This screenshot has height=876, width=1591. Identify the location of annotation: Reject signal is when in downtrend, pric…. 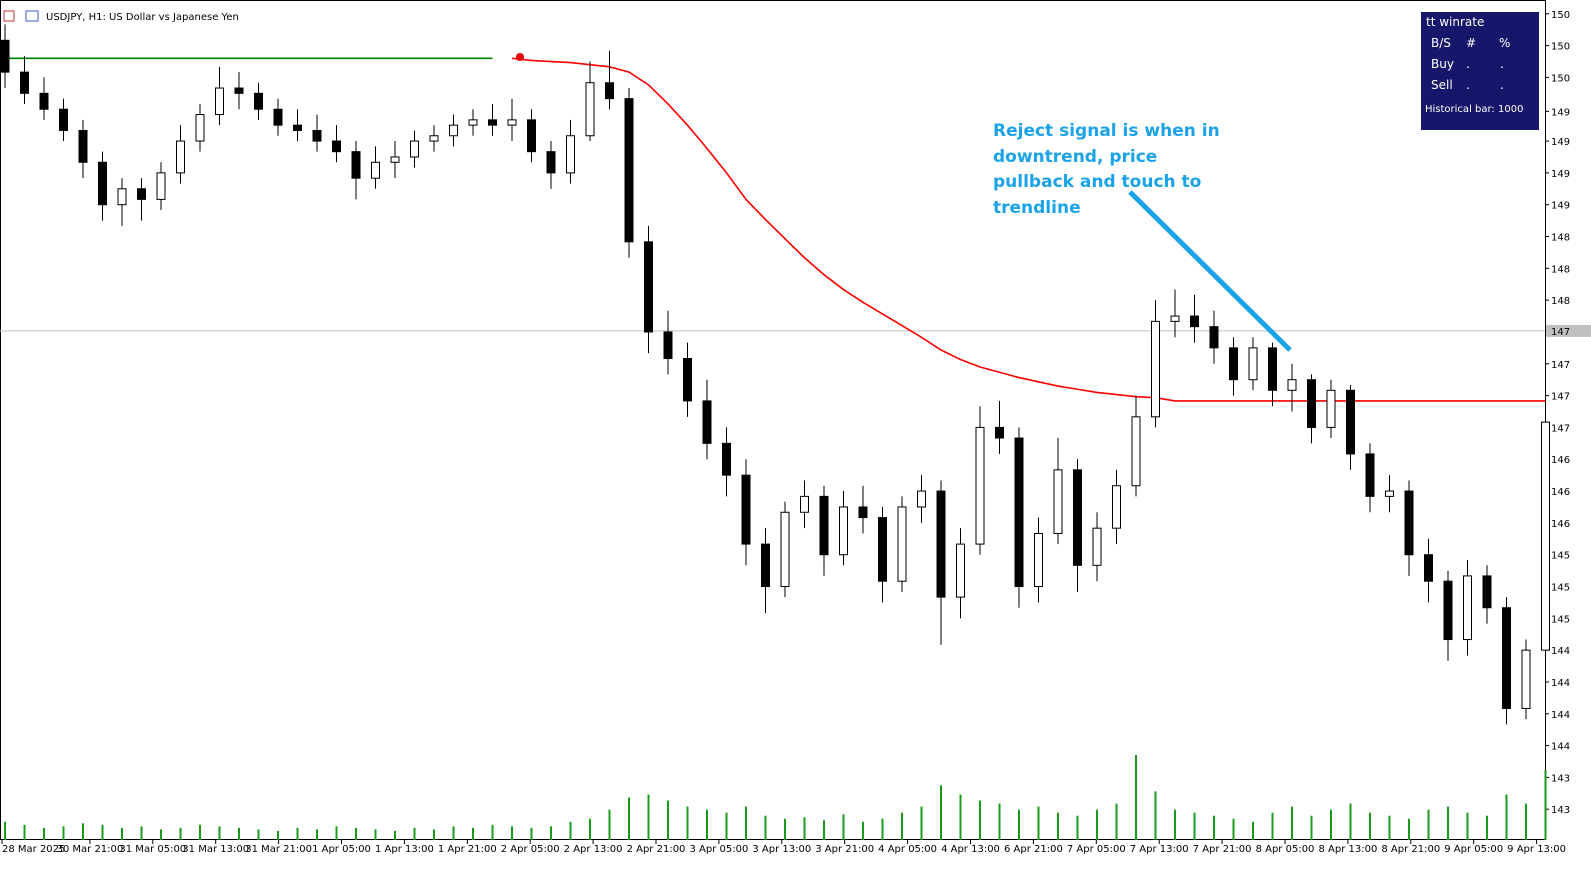
(1106, 169).